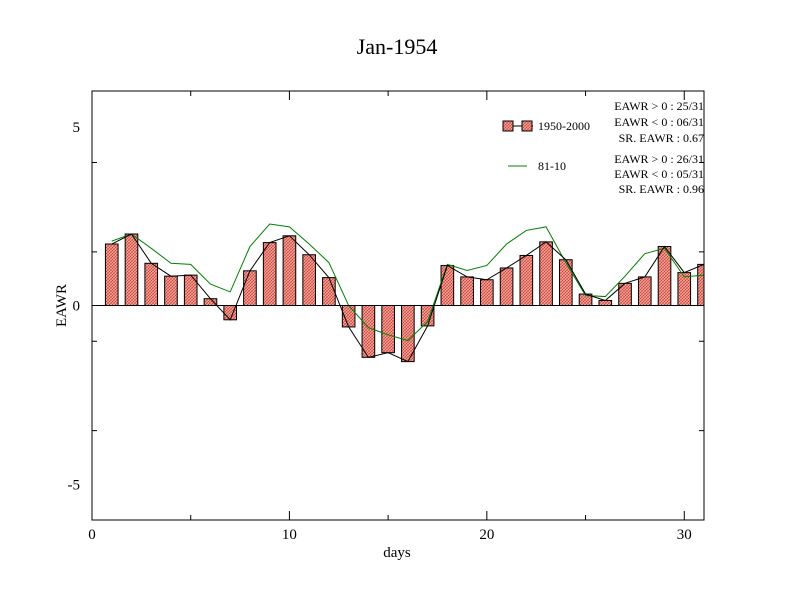 This screenshot has height=612, width=792. Describe the element at coordinates (77, 128) in the screenshot. I see `y-tick-label-5: 5` at that location.